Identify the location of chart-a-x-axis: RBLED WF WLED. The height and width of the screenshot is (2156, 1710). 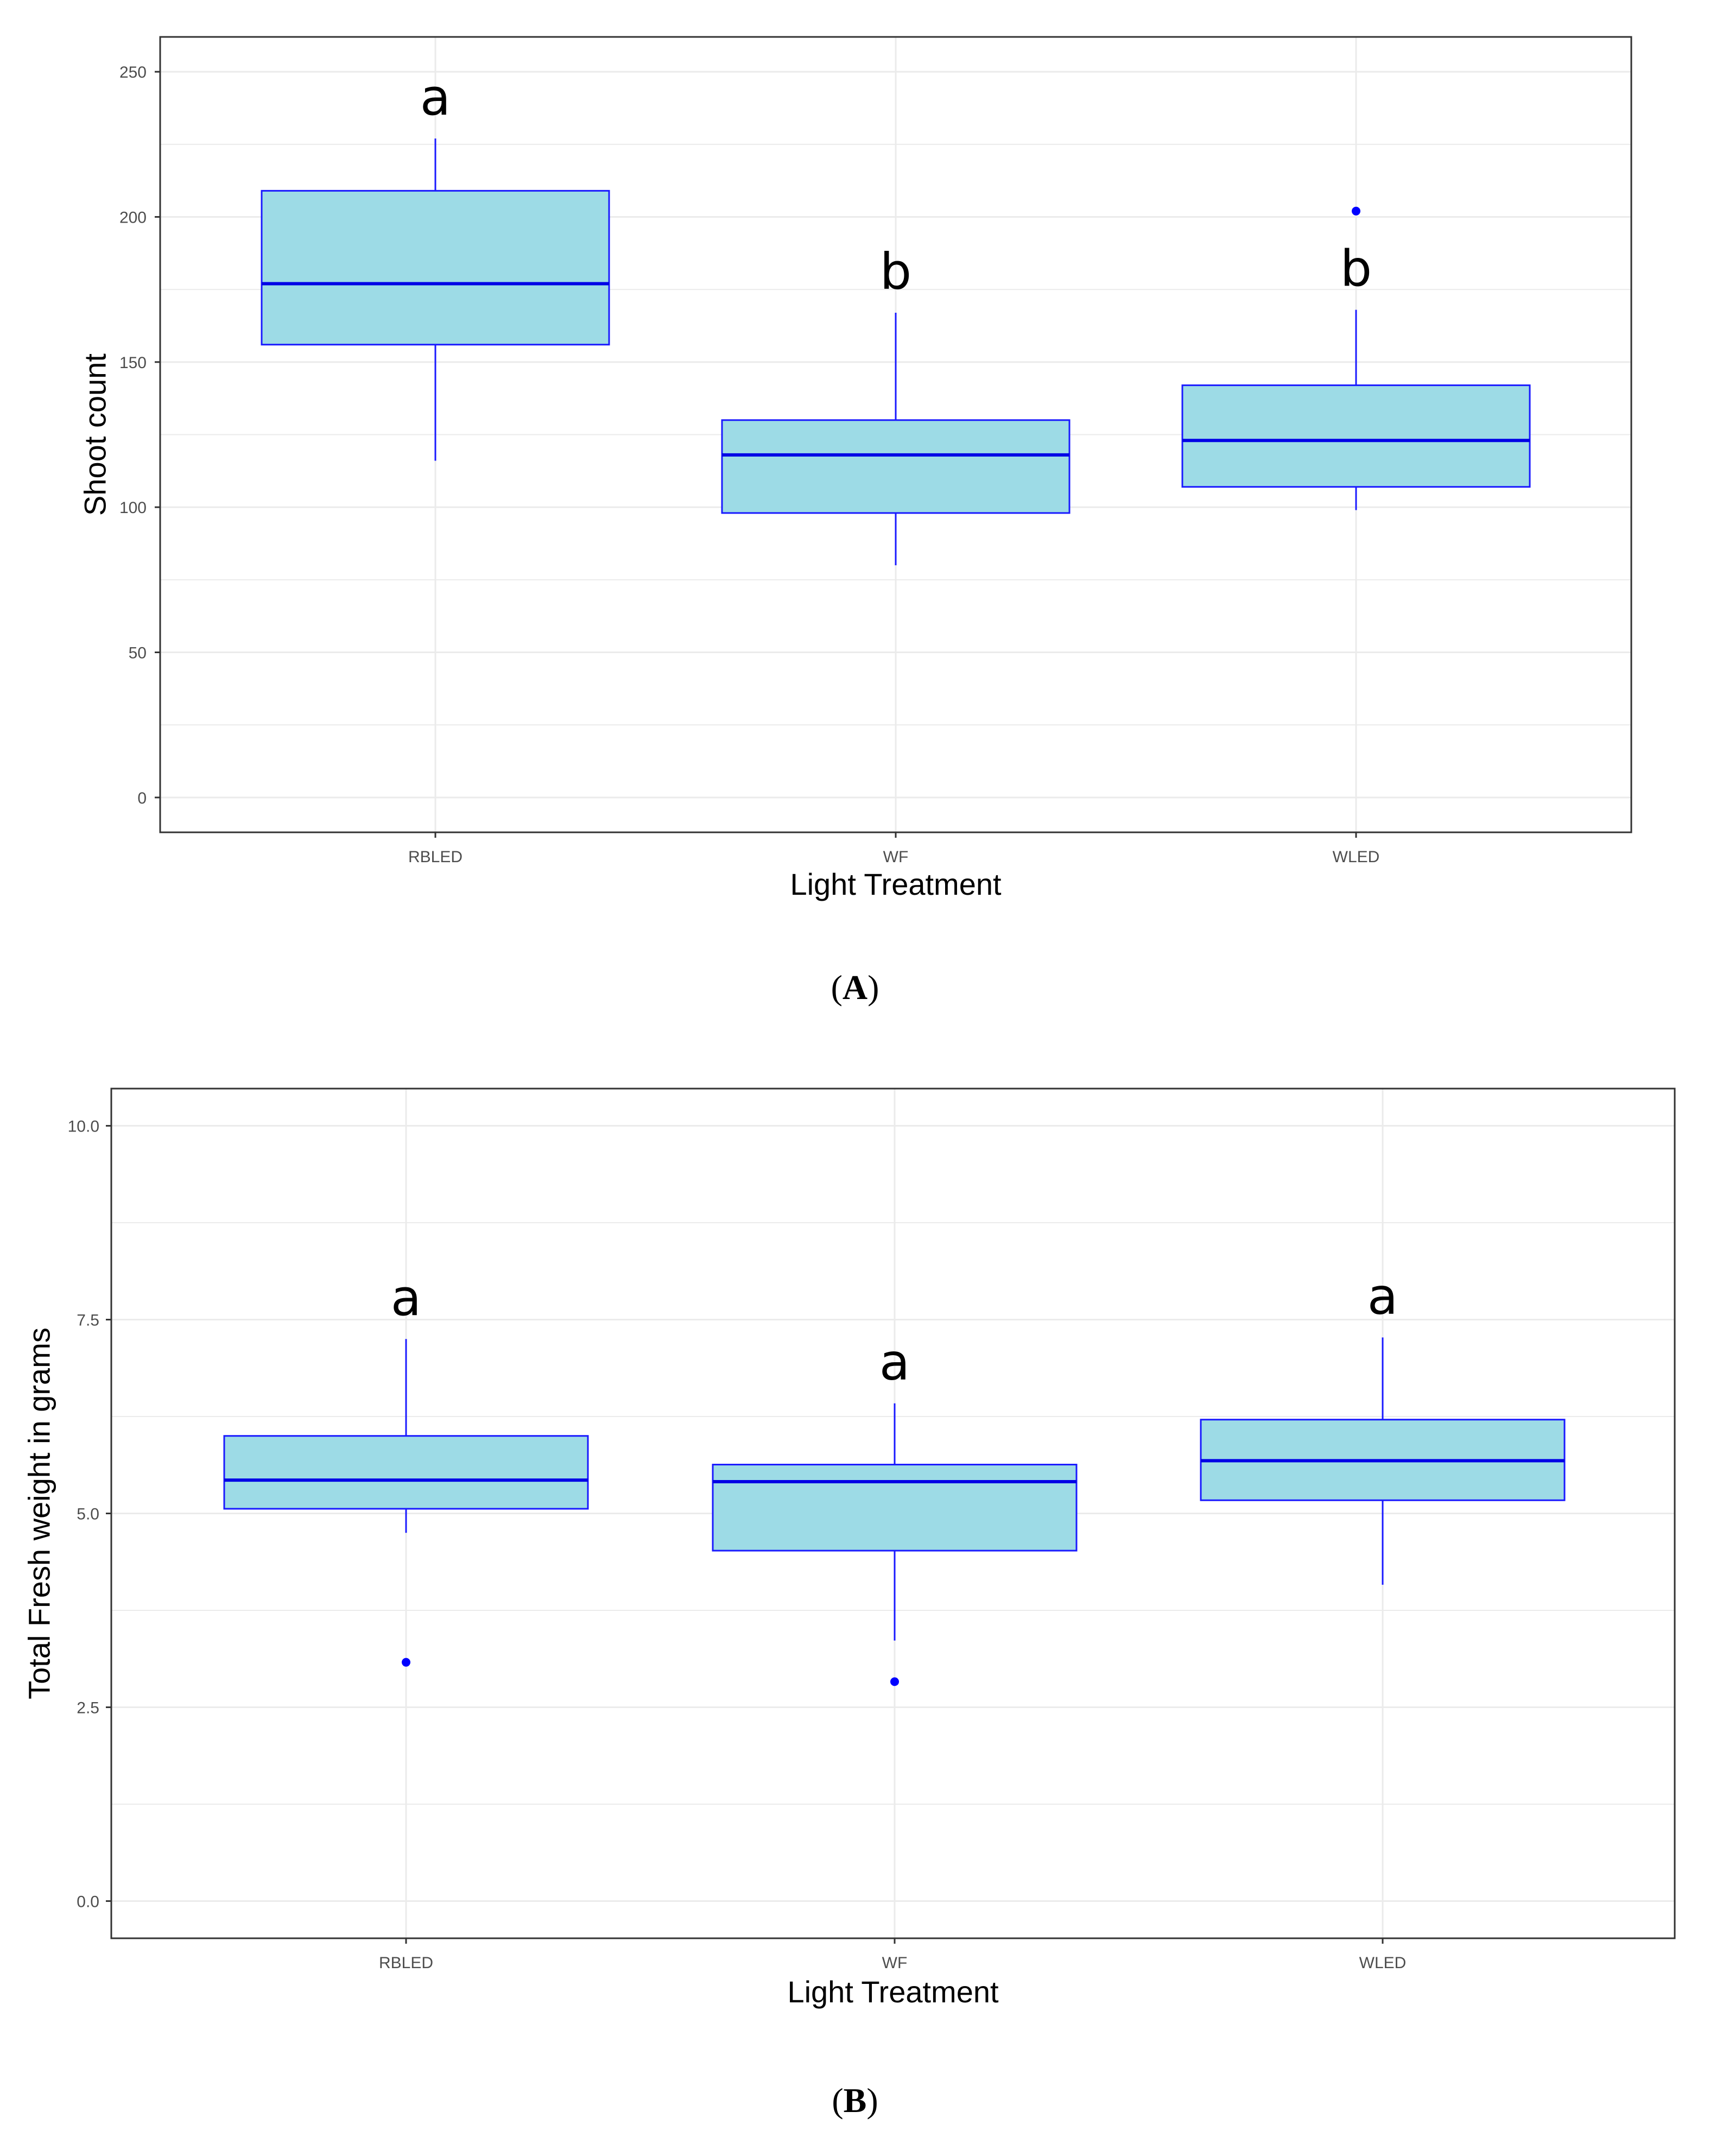
(893, 849).